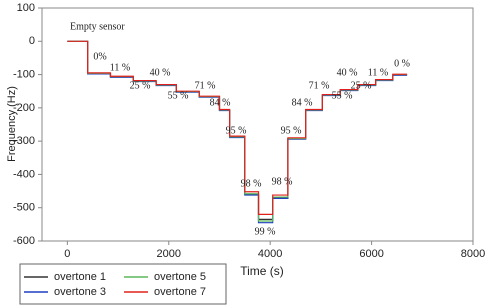 This screenshot has height=307, width=486. I want to click on x-tick-label: 6000, so click(371, 254).